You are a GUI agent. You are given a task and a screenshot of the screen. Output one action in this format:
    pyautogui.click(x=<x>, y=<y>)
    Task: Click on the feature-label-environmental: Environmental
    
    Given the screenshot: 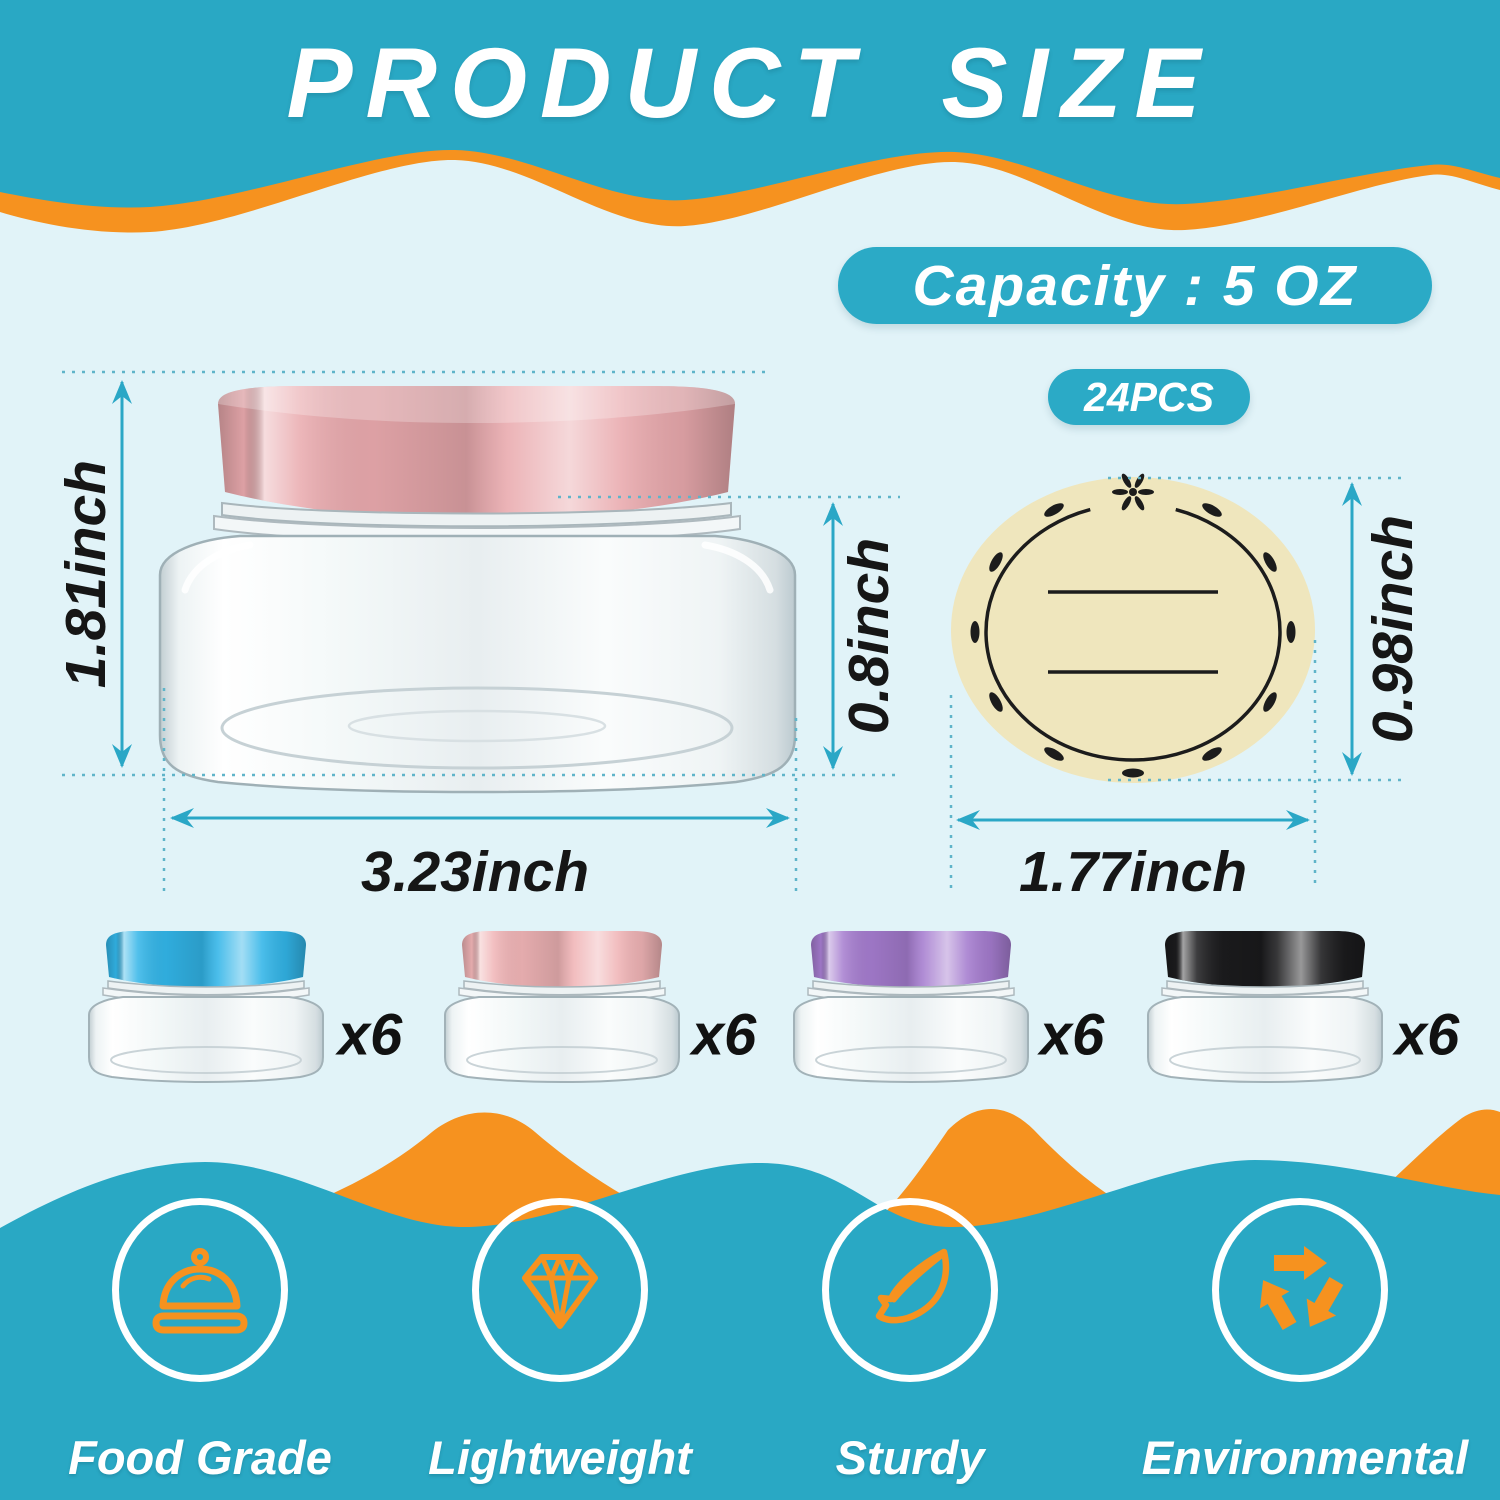 What is the action you would take?
    pyautogui.click(x=1305, y=1457)
    